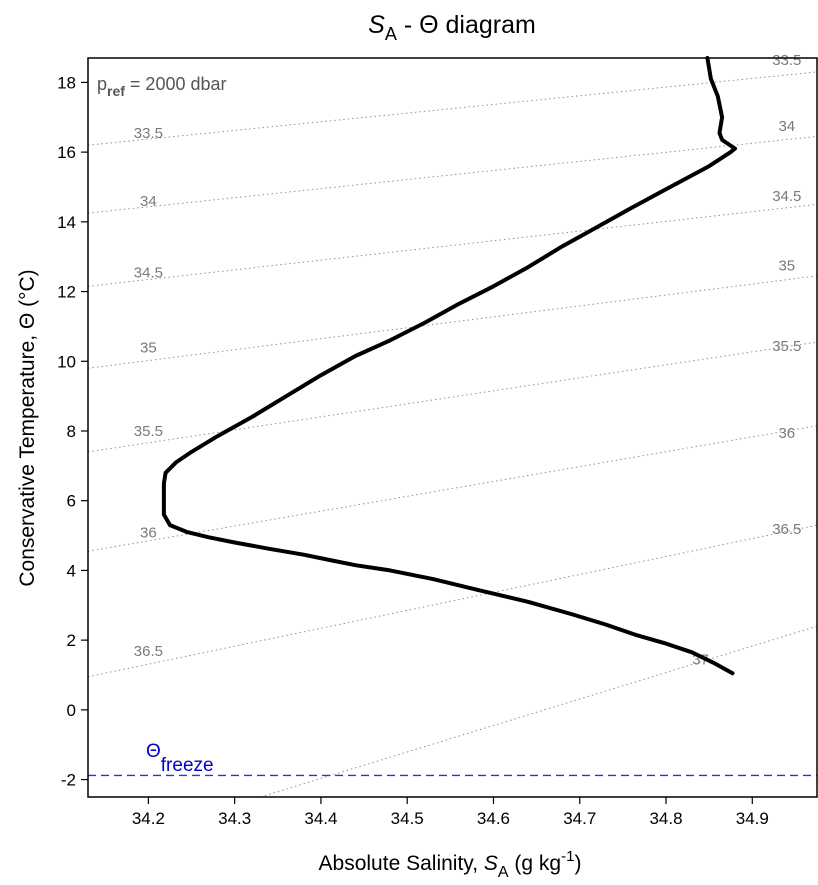 The width and height of the screenshot is (818, 885). What do you see at coordinates (450, 864) in the screenshot?
I see `x-axis-label: Absolute Salinity, SA (g kg-1)` at bounding box center [450, 864].